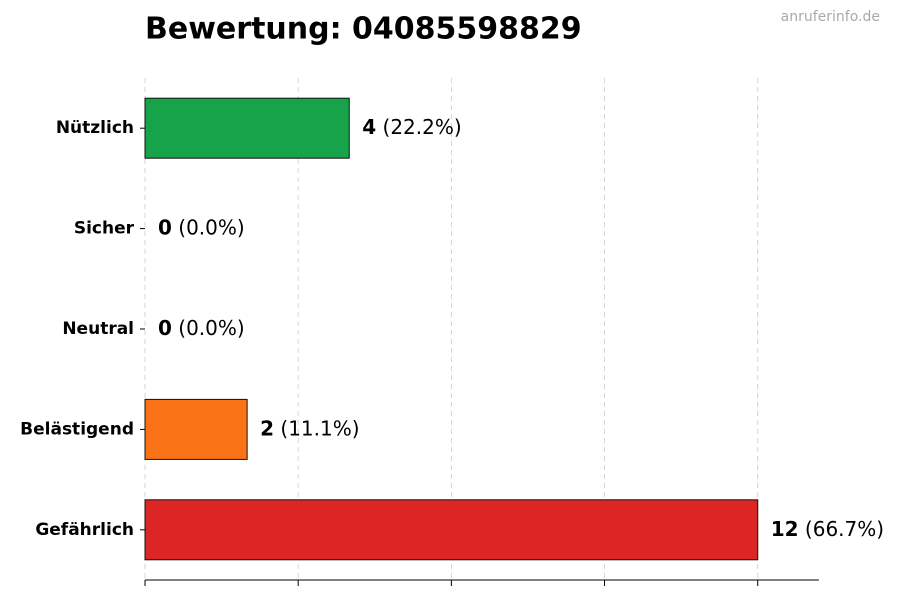  What do you see at coordinates (785, 528) in the screenshot?
I see `value-count: 12` at bounding box center [785, 528].